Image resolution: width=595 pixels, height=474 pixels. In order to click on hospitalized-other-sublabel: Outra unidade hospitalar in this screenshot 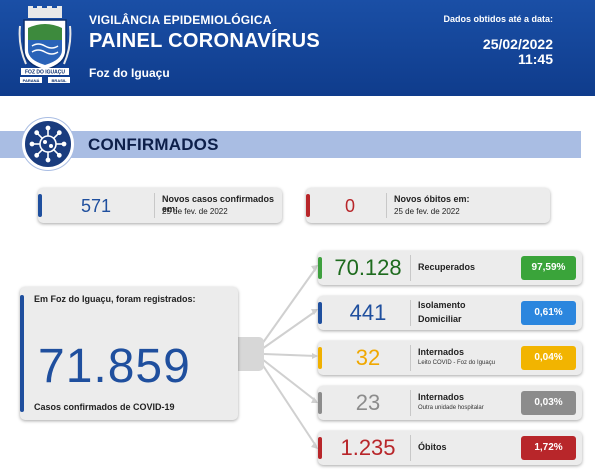, I will do `click(451, 408)`.